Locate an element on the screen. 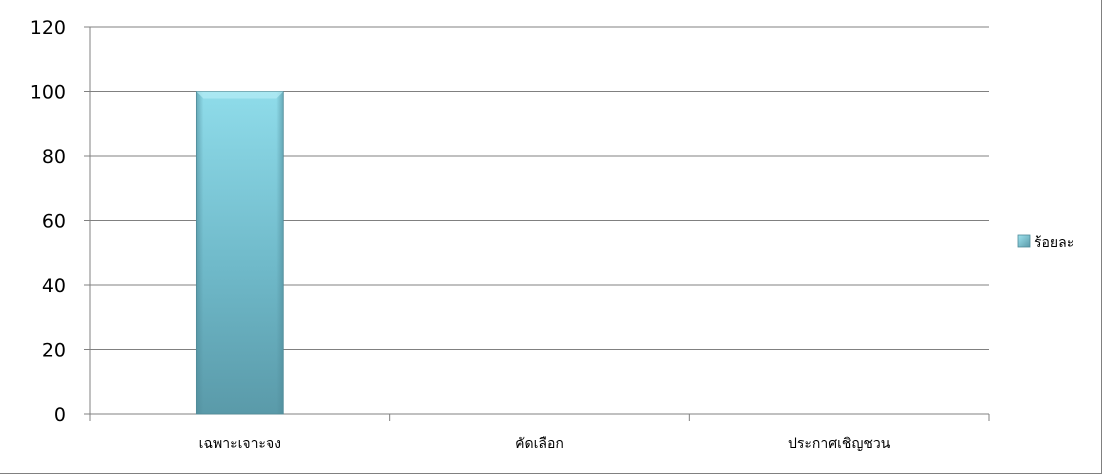  y-tick-label-20: 20 is located at coordinates (54, 351).